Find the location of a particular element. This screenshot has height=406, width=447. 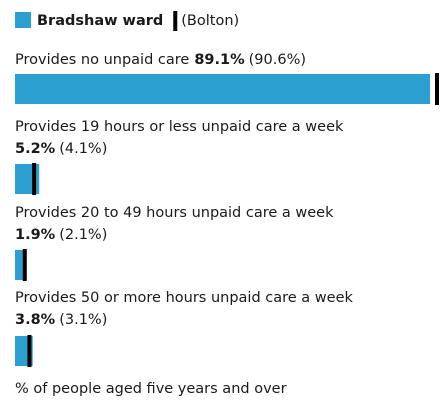

comparison-label: (3.1%) is located at coordinates (83, 320).